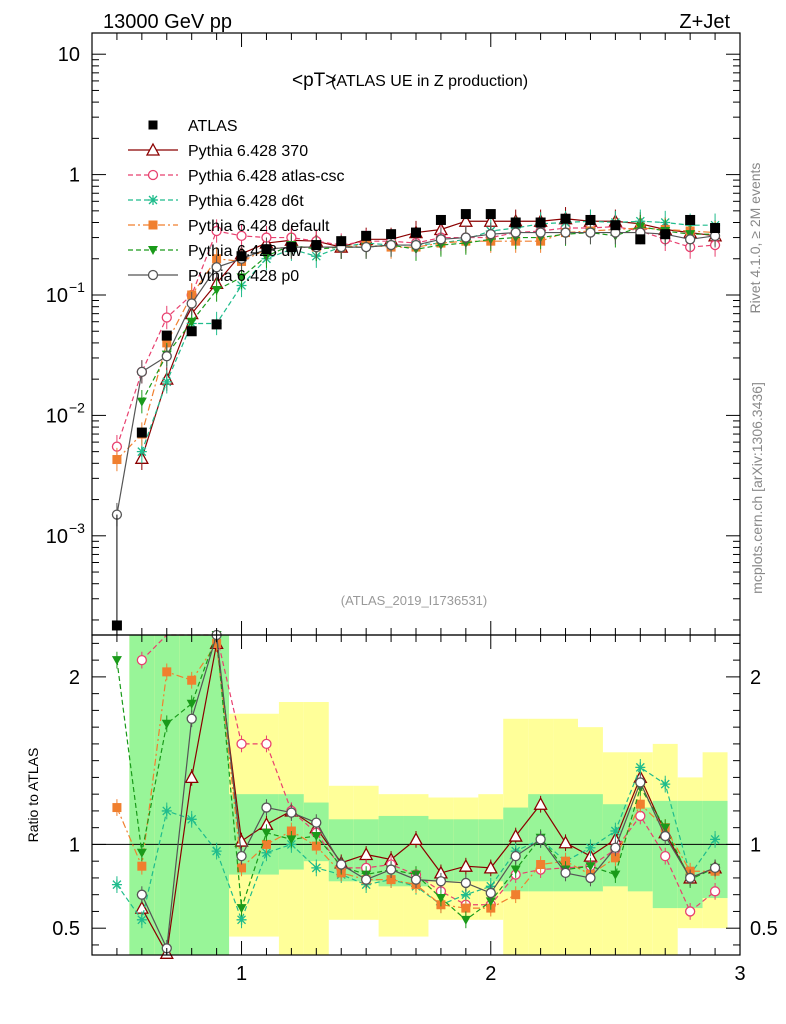 The width and height of the screenshot is (786, 1024). I want to click on chart-subtitle: (ATLAS UE in Z production), so click(429, 81).